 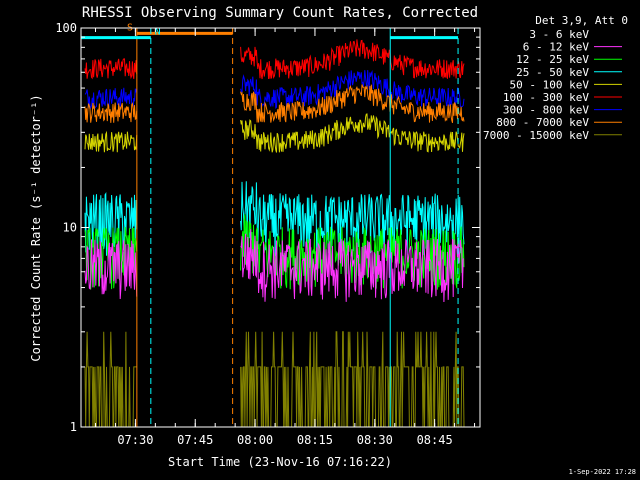 I want to click on legend-entry-label: 300 - 800 keV, so click(x=546, y=110).